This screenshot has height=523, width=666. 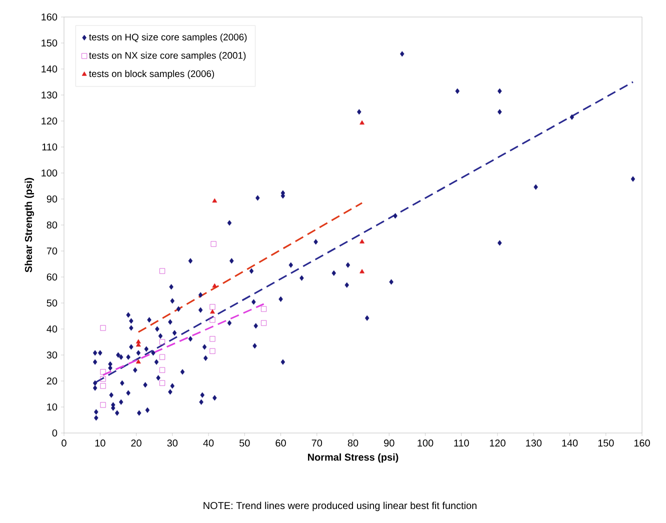 What do you see at coordinates (50, 95) in the screenshot?
I see `y-tick-label: 130` at bounding box center [50, 95].